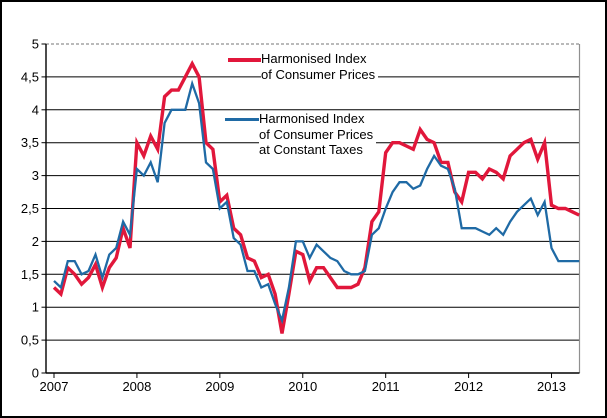 The image size is (607, 418). Describe the element at coordinates (219, 386) in the screenshot. I see `x-tick-label: 2009` at that location.